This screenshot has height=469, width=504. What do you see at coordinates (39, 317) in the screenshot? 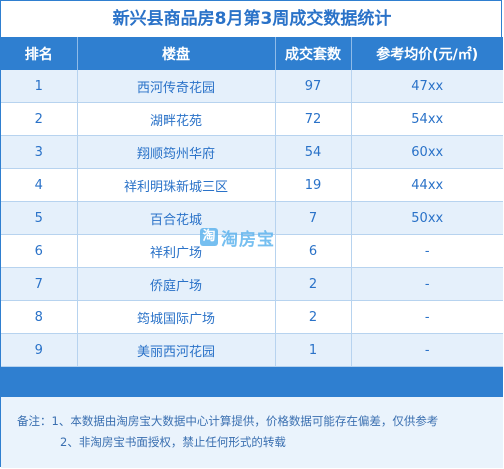
I see `rank-cell: 8` at bounding box center [39, 317].